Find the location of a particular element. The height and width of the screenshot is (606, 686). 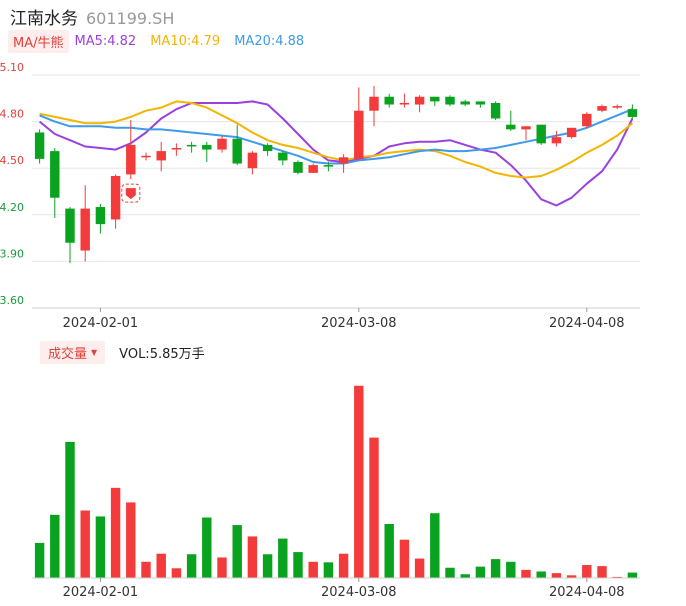

ma20-line is located at coordinates (336, 136).